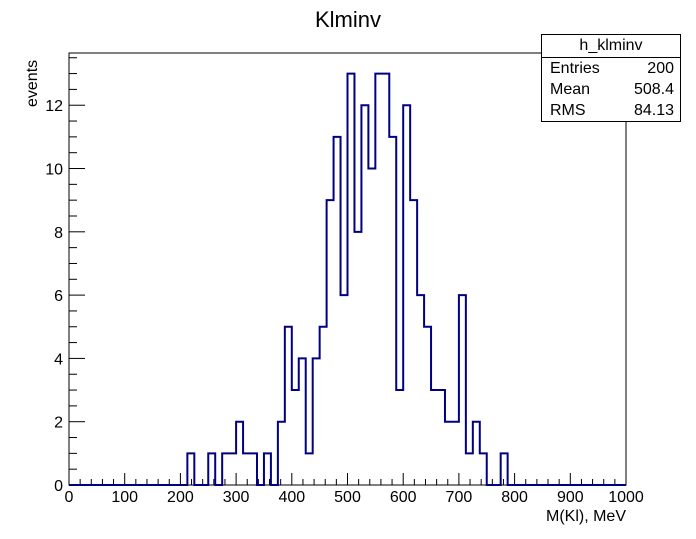  What do you see at coordinates (54, 170) in the screenshot?
I see `y-tick-label: 10` at bounding box center [54, 170].